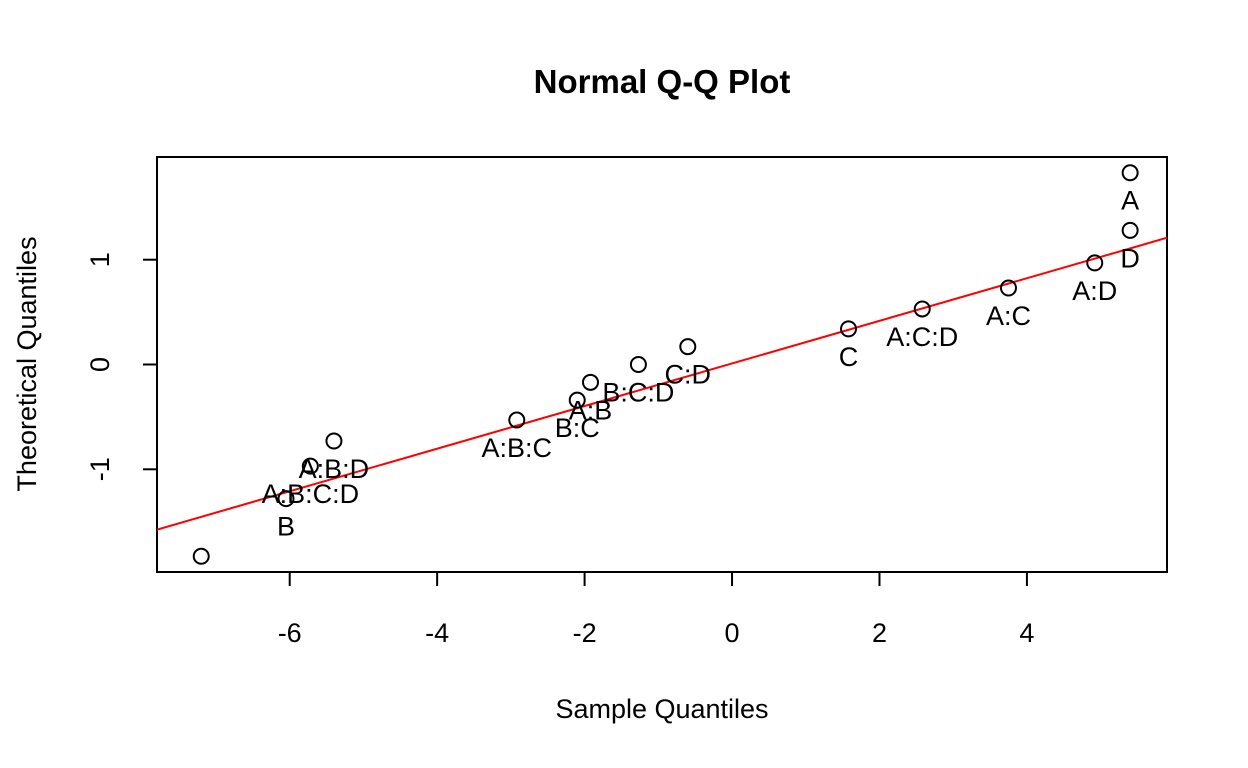 This screenshot has height=768, width=1248. What do you see at coordinates (27, 363) in the screenshot?
I see `y-axis-title: Theoretical Quantiles` at bounding box center [27, 363].